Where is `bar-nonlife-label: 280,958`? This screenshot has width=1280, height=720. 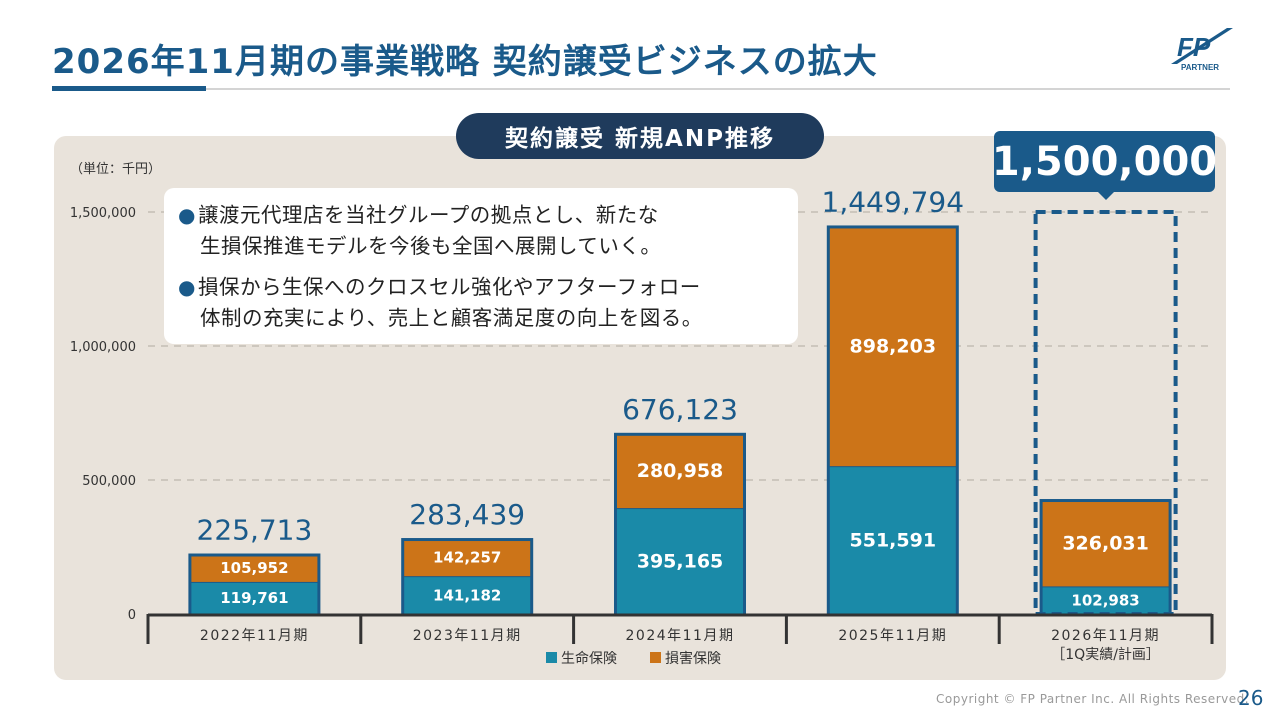
bar-nonlife-label: 280,958 is located at coordinates (680, 471).